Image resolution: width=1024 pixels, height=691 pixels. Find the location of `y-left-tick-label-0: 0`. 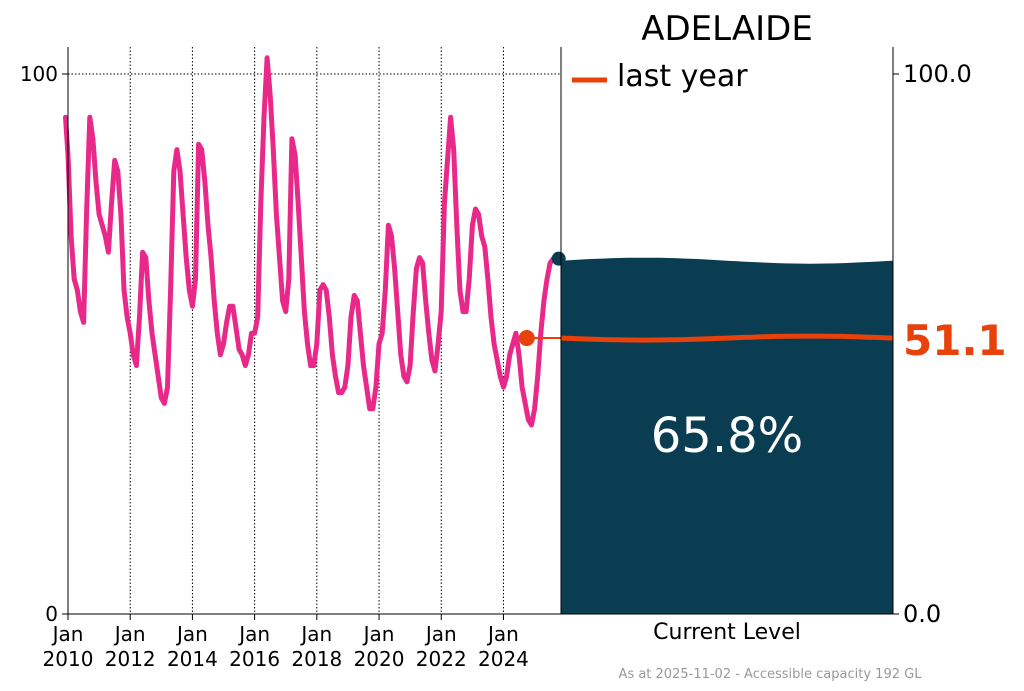

y-left-tick-label-0: 0 is located at coordinates (51, 614).